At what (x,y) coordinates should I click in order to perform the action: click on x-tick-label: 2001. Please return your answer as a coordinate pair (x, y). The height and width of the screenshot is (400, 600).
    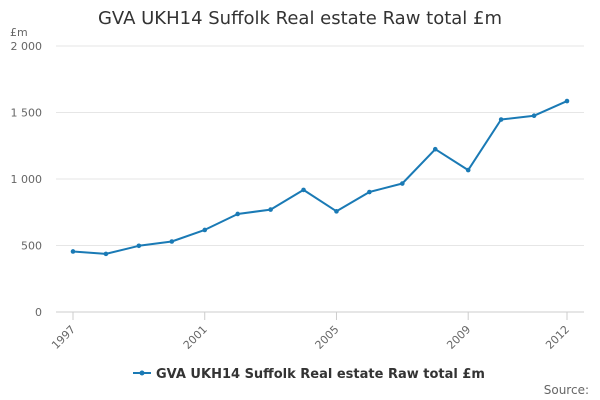
    Looking at the image, I should click on (195, 337).